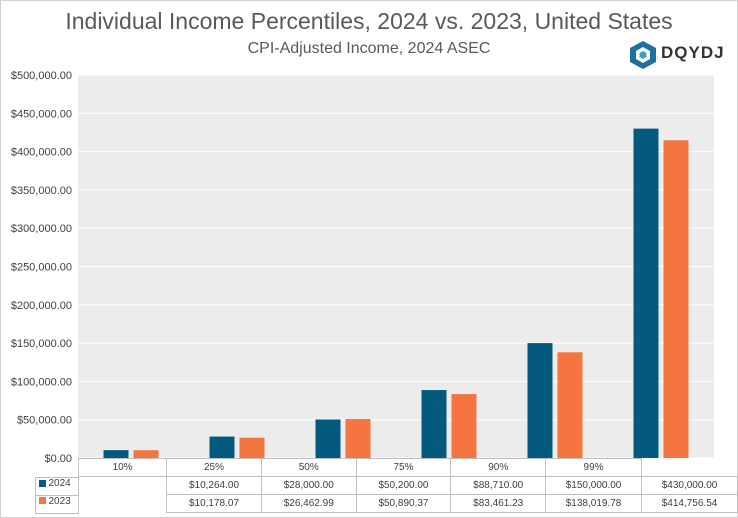 The height and width of the screenshot is (518, 738). Describe the element at coordinates (403, 485) in the screenshot. I see `table-cell: $50,200.00` at that location.